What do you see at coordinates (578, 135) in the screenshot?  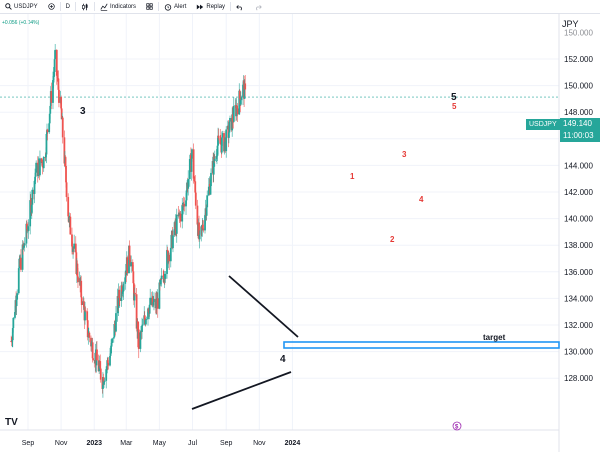 I see `bar-countdown: 11:00:03` at bounding box center [578, 135].